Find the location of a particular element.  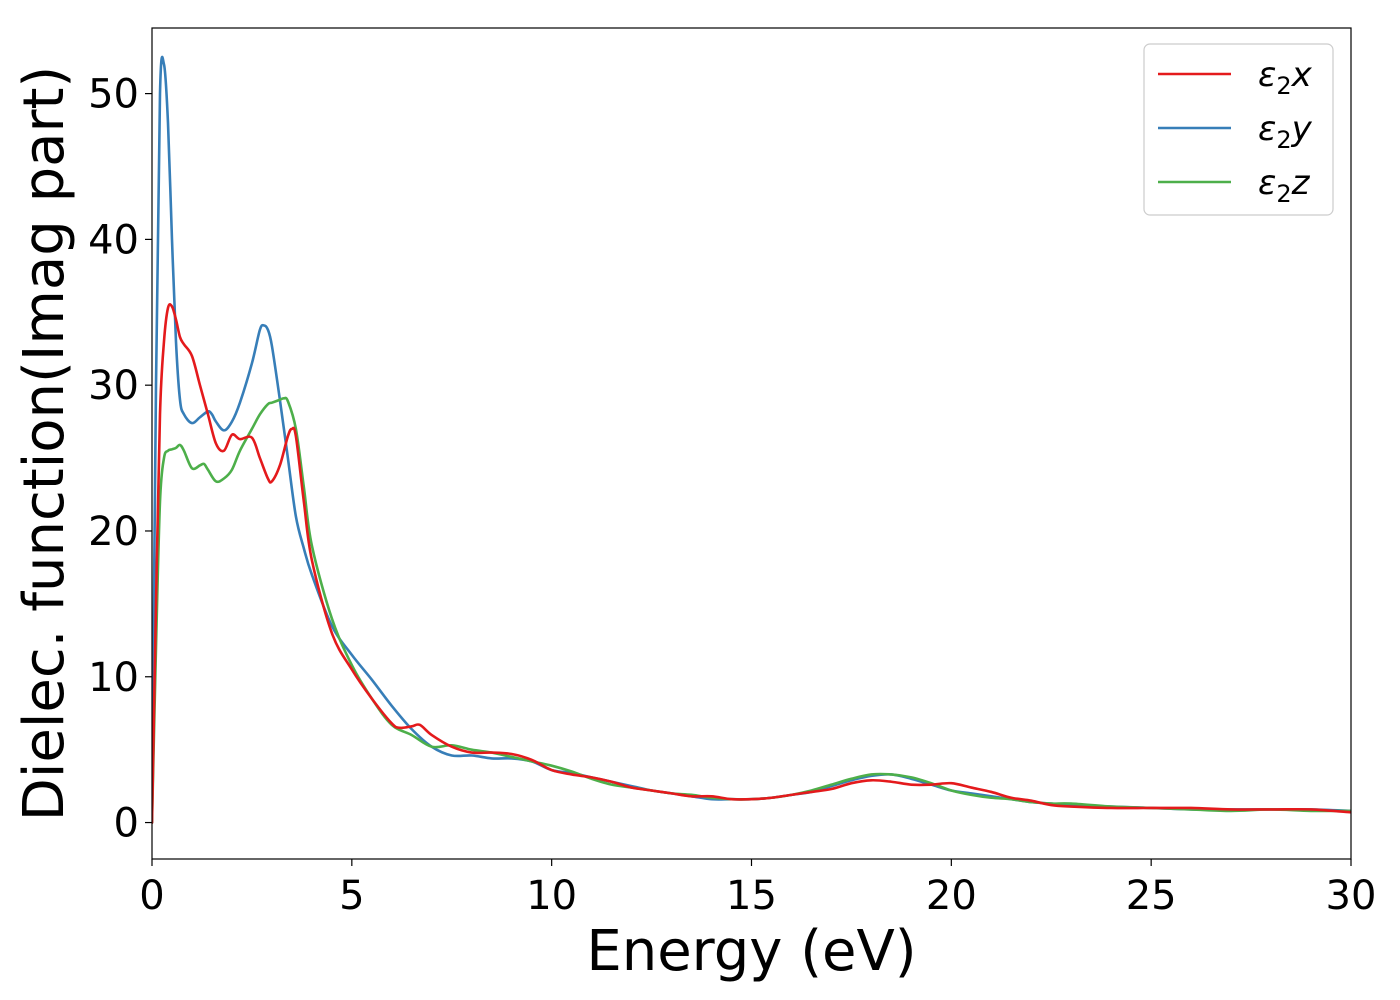

y-axis-title: Dielec. function(Imag part) is located at coordinates (44, 444).